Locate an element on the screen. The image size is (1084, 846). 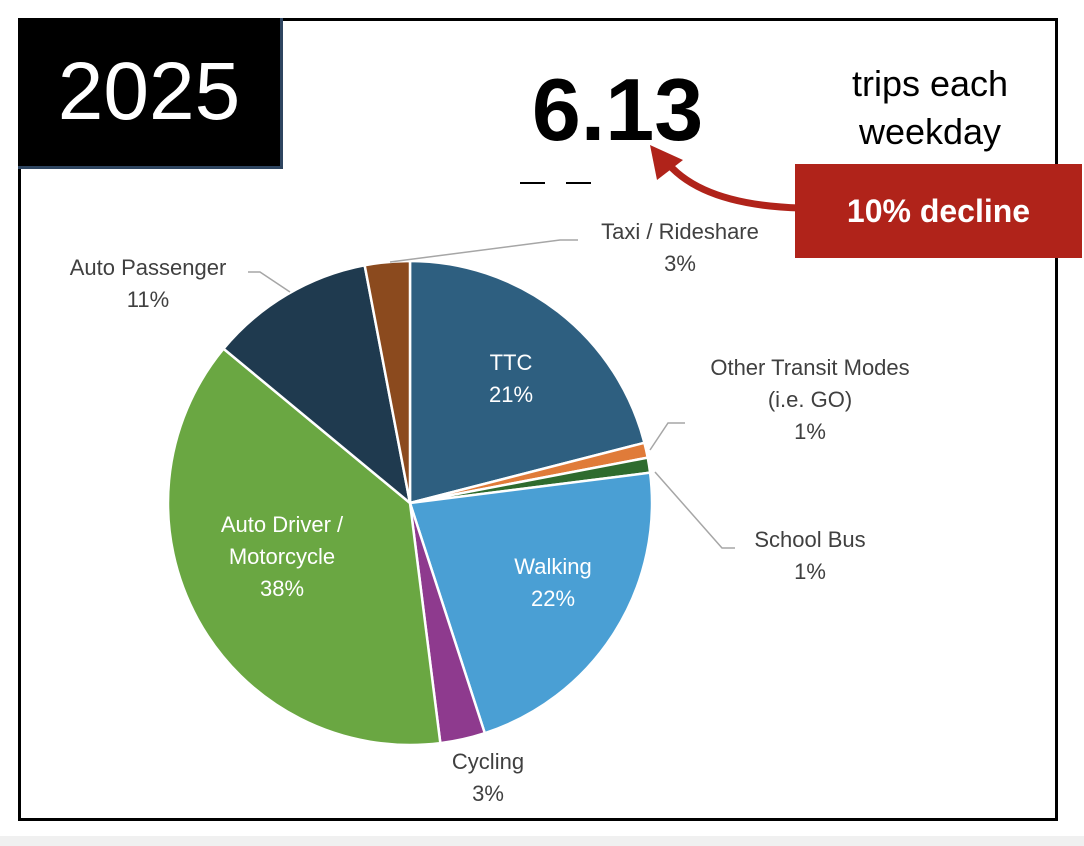
category-label: Auto Passenger is located at coordinates (148, 267).